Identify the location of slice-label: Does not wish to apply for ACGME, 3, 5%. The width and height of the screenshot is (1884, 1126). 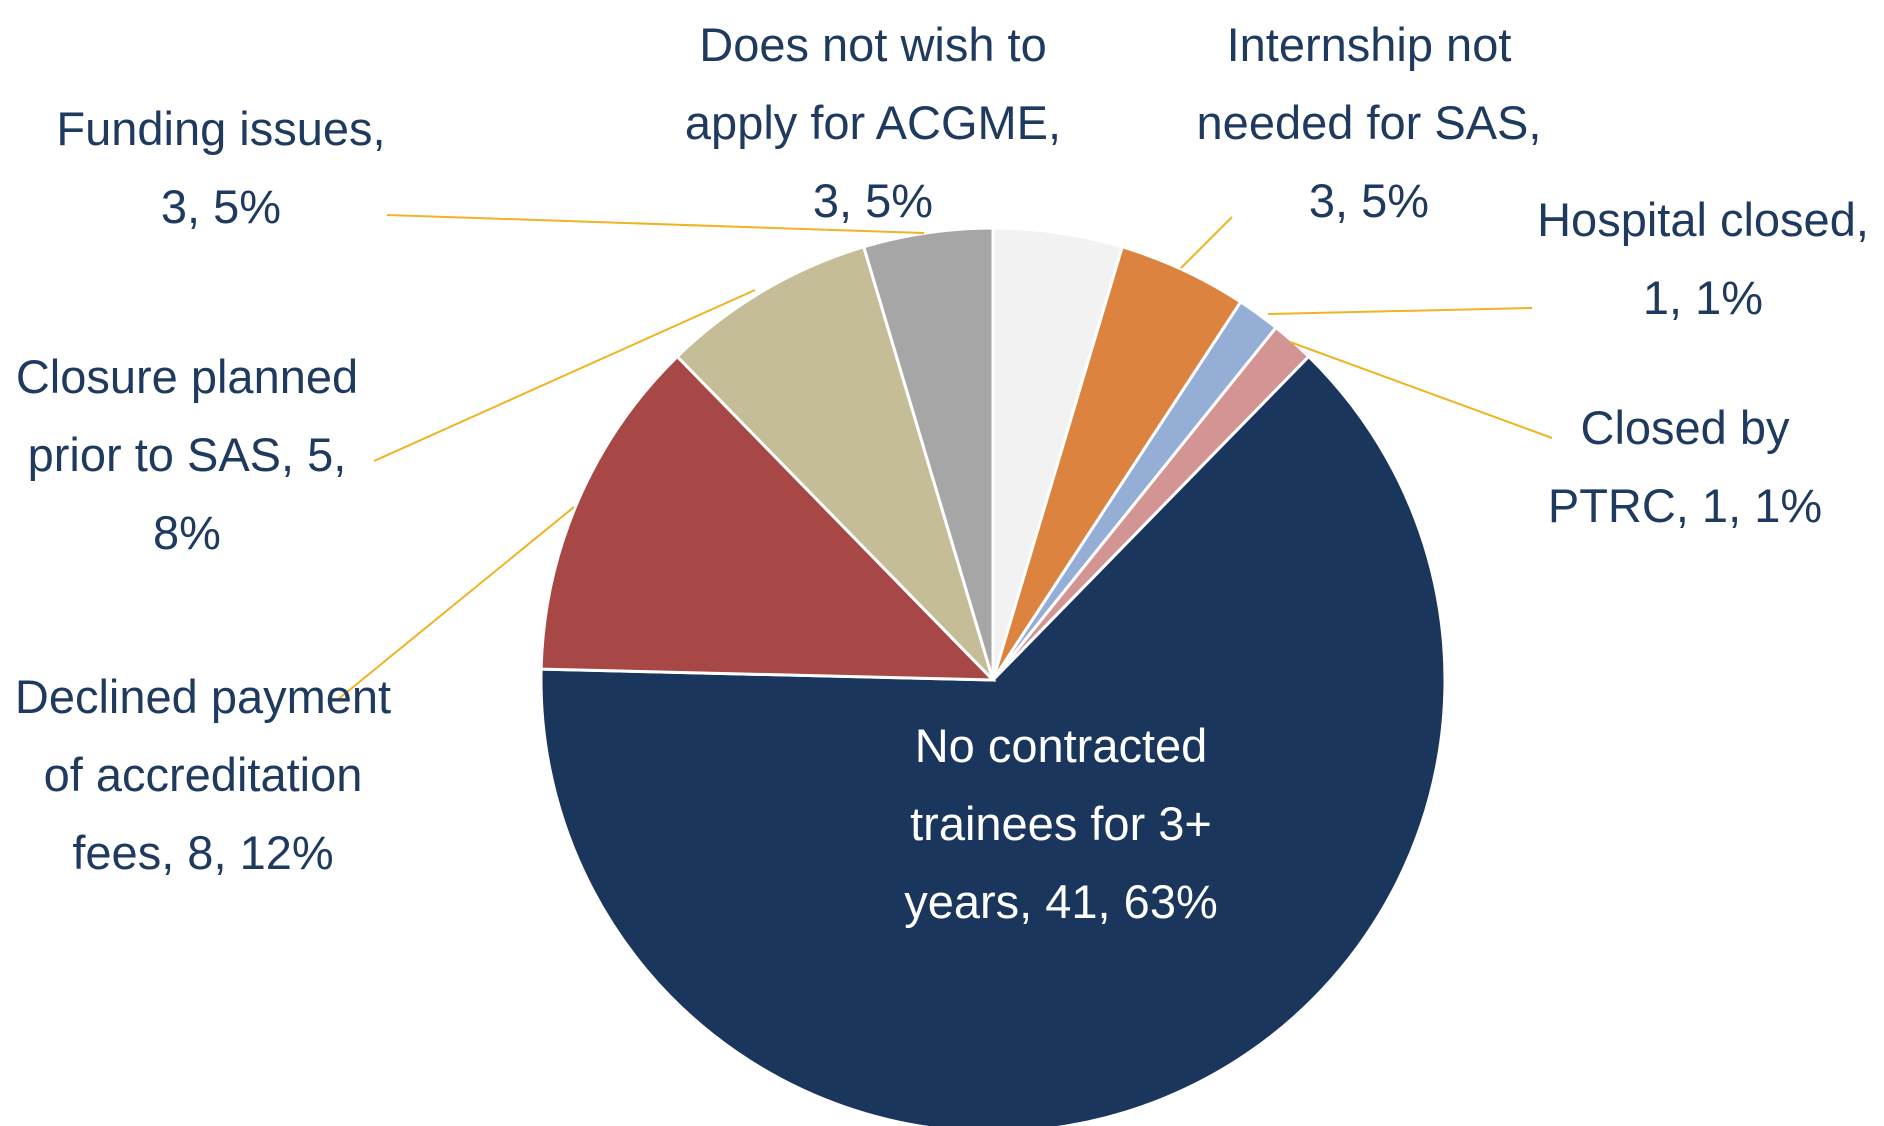
(873, 122).